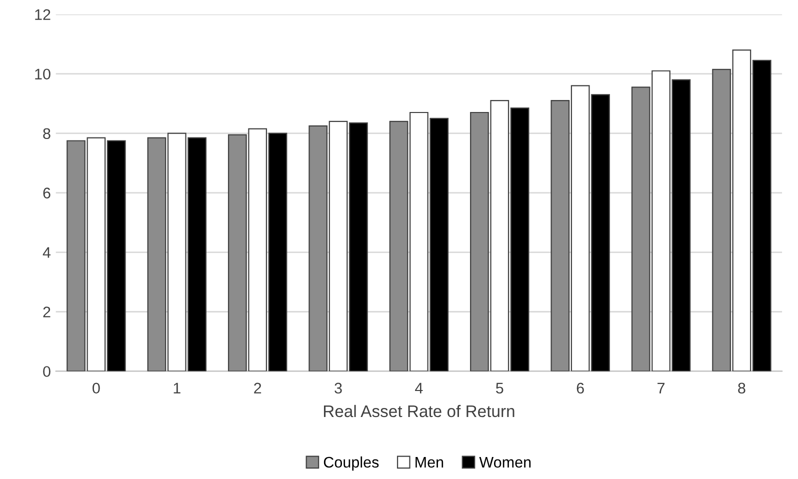 This screenshot has width=798, height=479. I want to click on y-tick-label: 6, so click(46, 193).